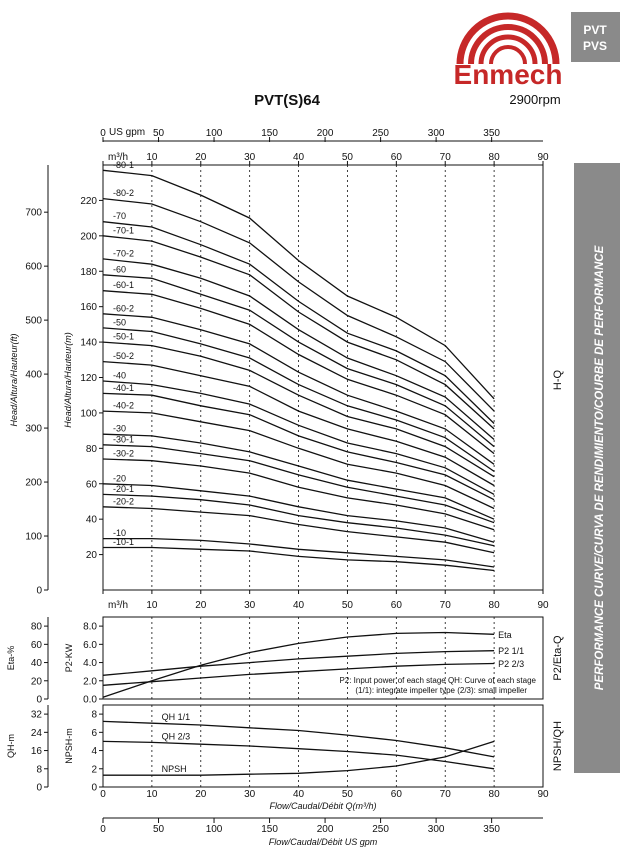  Describe the element at coordinates (14, 379) in the screenshot. I see `head-ft-label: Head/Altura/Hauteur(ft)` at that location.